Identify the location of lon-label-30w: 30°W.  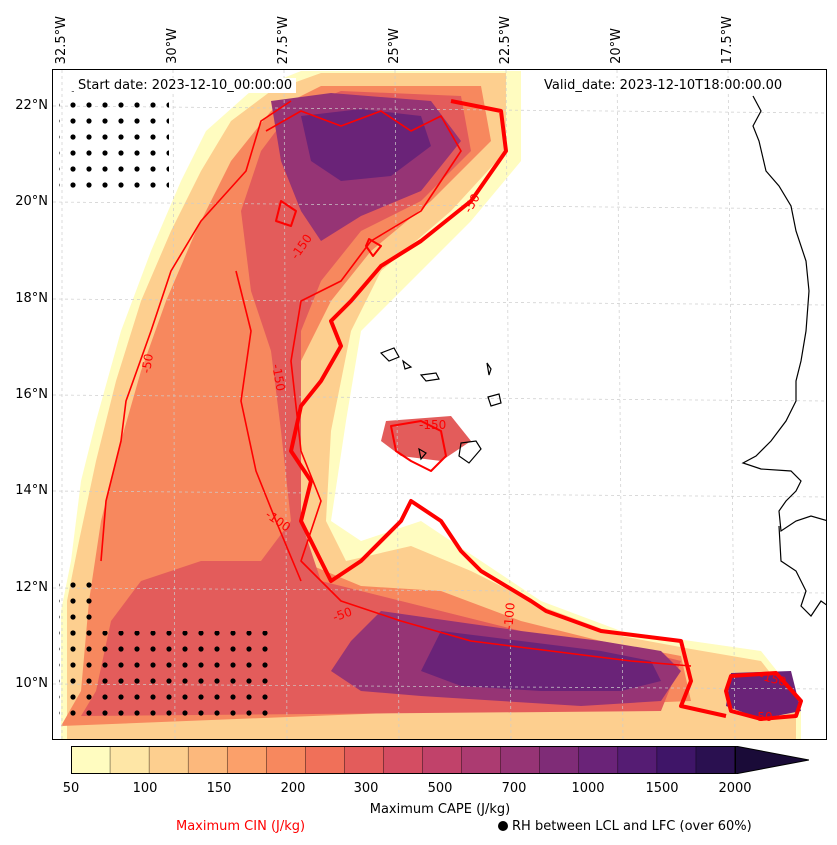
(172, 46).